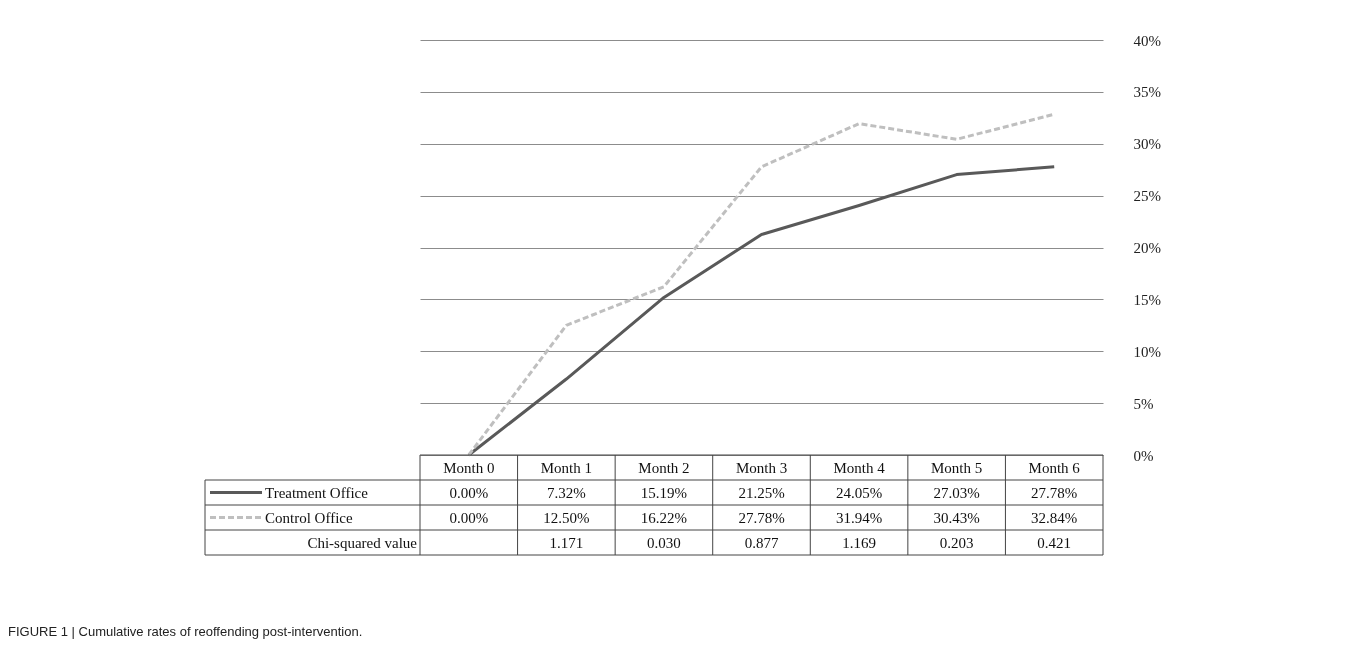  Describe the element at coordinates (566, 542) in the screenshot. I see `text: 1.171` at that location.